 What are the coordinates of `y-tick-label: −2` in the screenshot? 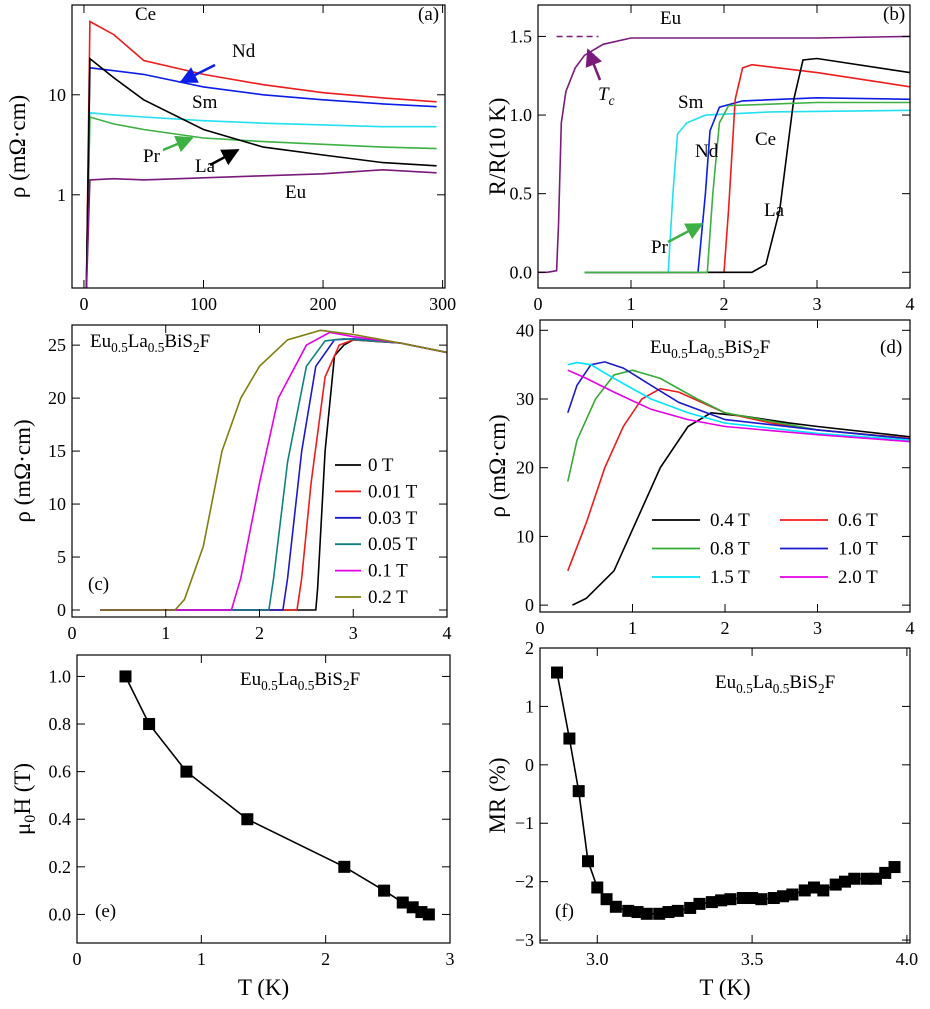 It's located at (524, 882).